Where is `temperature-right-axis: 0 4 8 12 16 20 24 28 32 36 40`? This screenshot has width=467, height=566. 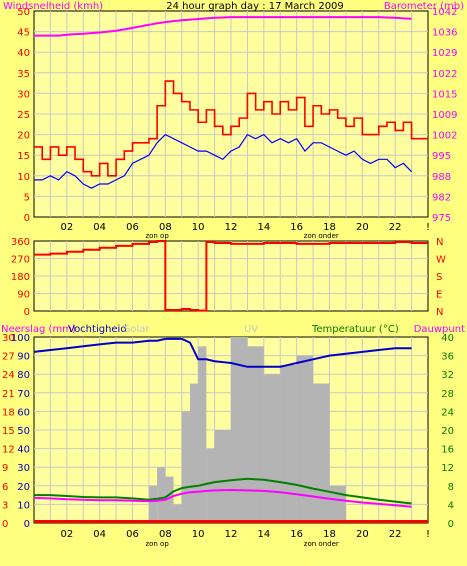
temperature-right-axis: 0 4 8 12 16 20 24 28 32 36 40 is located at coordinates (447, 431).